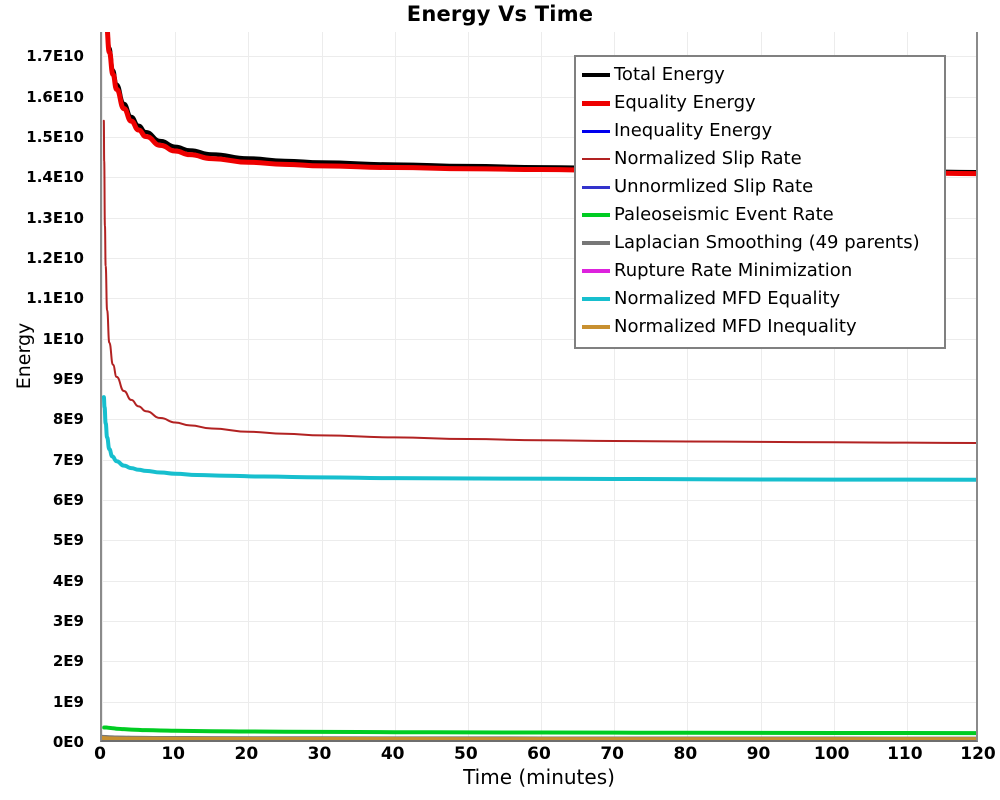 The width and height of the screenshot is (1000, 800). Describe the element at coordinates (68, 701) in the screenshot. I see `y-tick-label: 1E9` at that location.